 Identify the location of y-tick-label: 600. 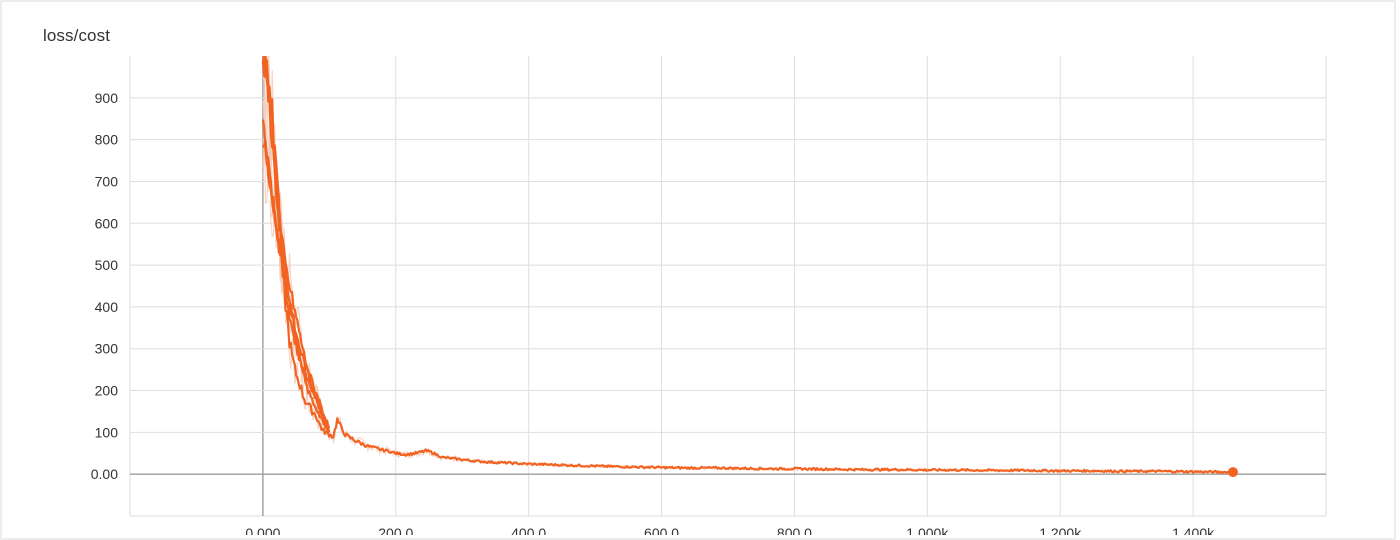
(107, 223).